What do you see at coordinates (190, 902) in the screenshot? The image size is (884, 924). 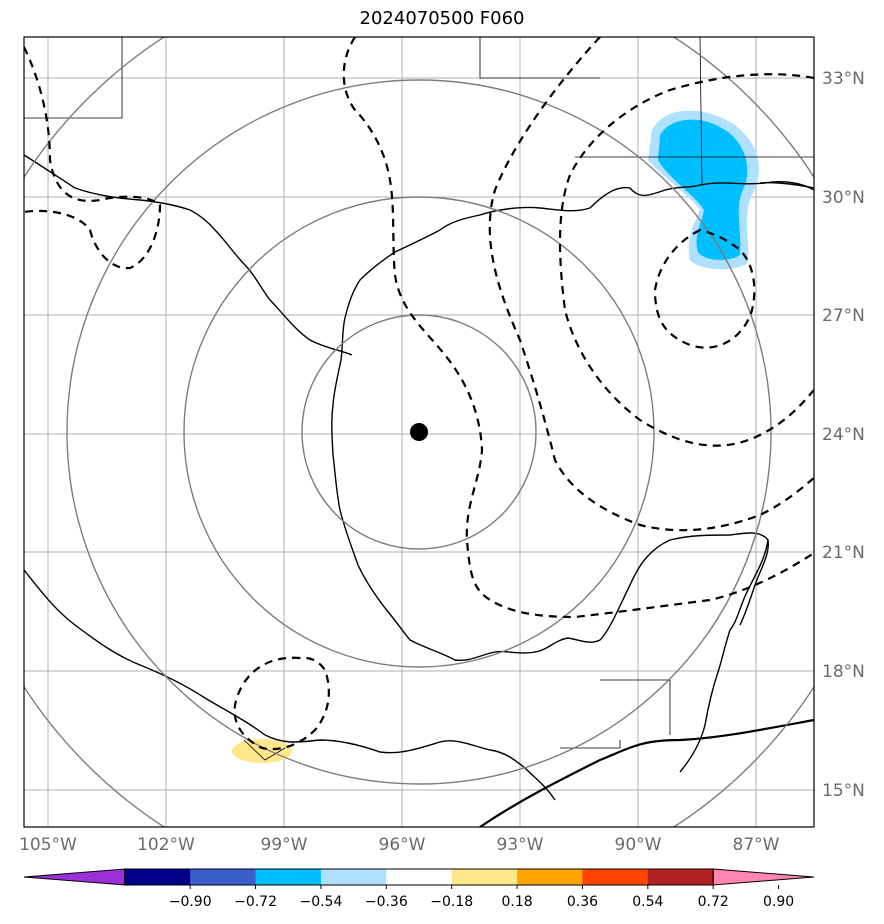 I see `colorbar-tick-label: −0.90` at bounding box center [190, 902].